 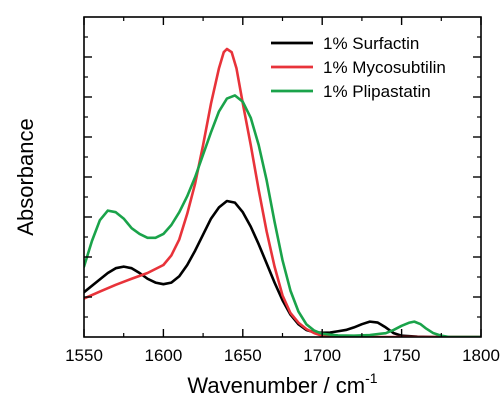 I want to click on x-tick-label: 1750, so click(x=402, y=355).